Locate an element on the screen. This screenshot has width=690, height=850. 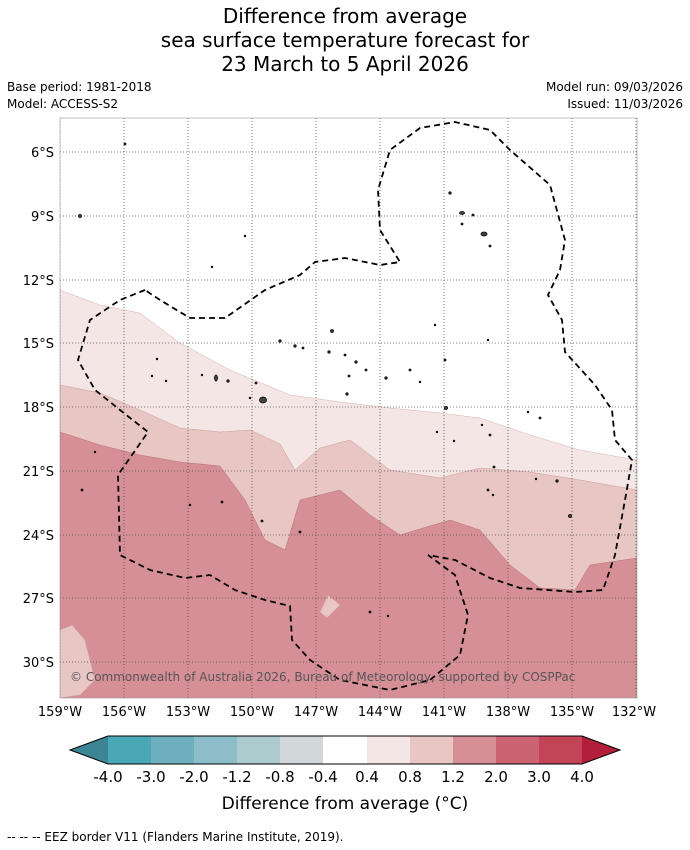
lon-label: 138°W is located at coordinates (508, 712).